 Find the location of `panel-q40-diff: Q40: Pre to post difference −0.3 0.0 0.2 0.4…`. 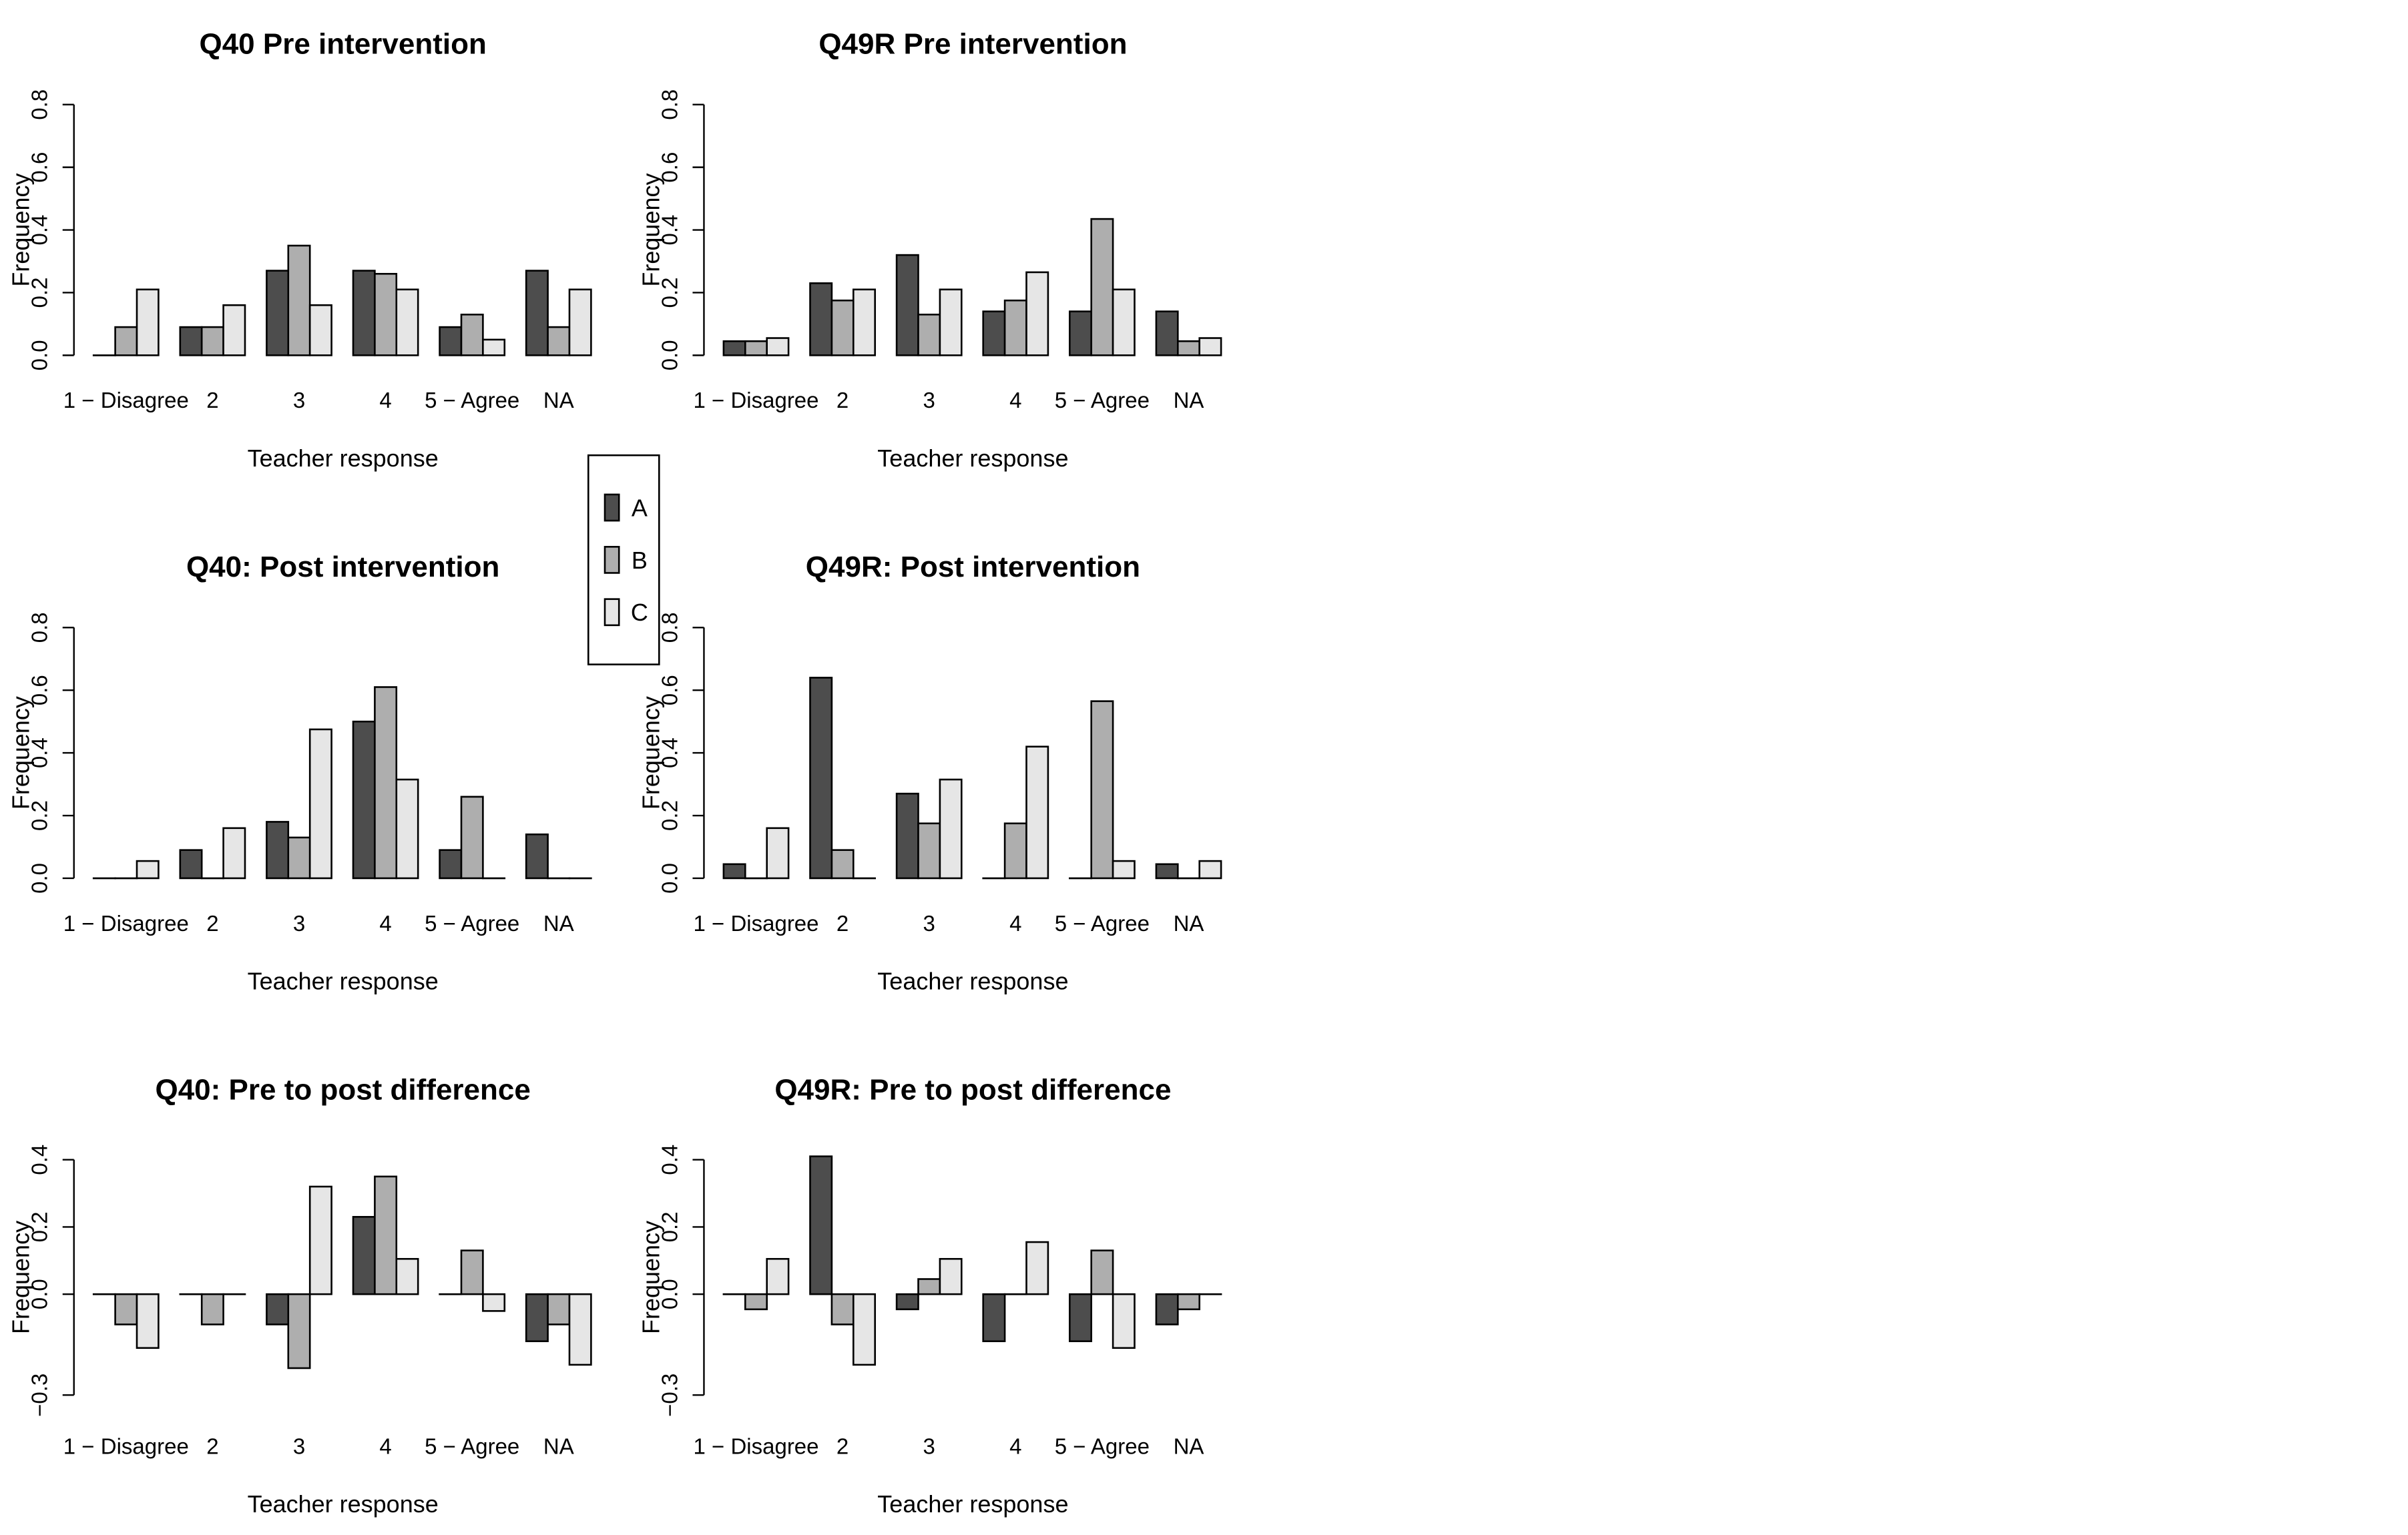

panel-q40-diff: Q40: Pre to post difference −0.3 0.0 0.2 0.4… is located at coordinates (299, 1296).